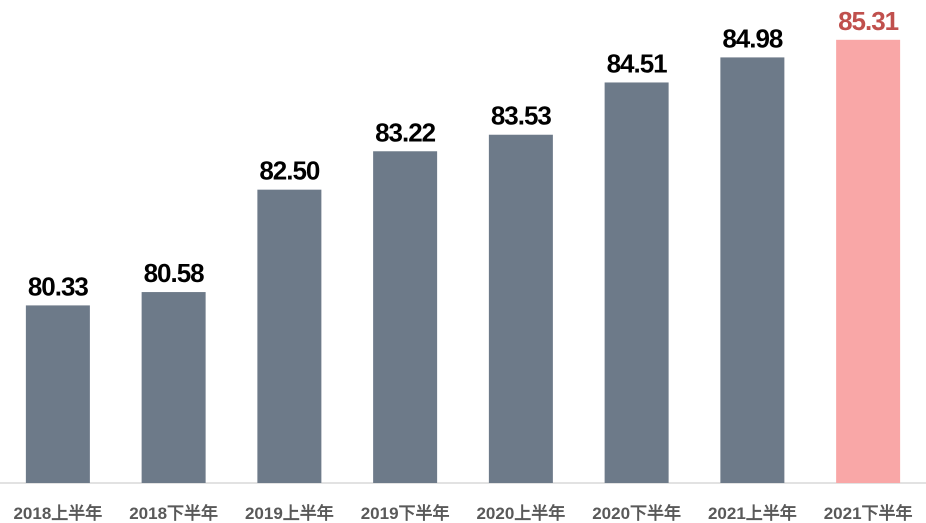  Describe the element at coordinates (868, 21) in the screenshot. I see `value-label: 85.31` at that location.